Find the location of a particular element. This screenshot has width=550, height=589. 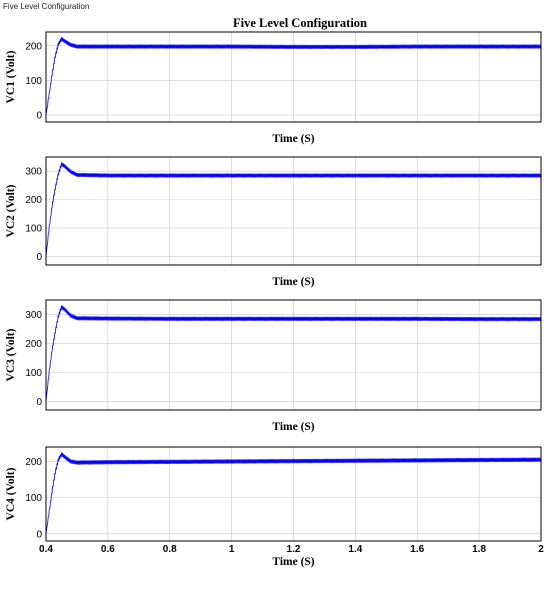

x-tick-label: 0.8 is located at coordinates (170, 549).